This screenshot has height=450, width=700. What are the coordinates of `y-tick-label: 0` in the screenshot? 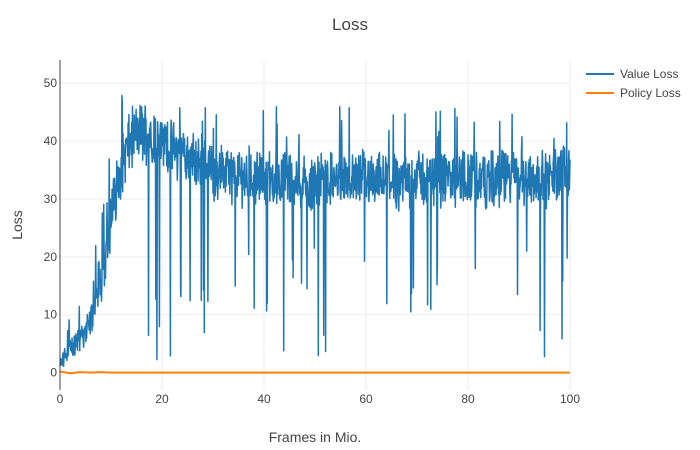 It's located at (53, 373).